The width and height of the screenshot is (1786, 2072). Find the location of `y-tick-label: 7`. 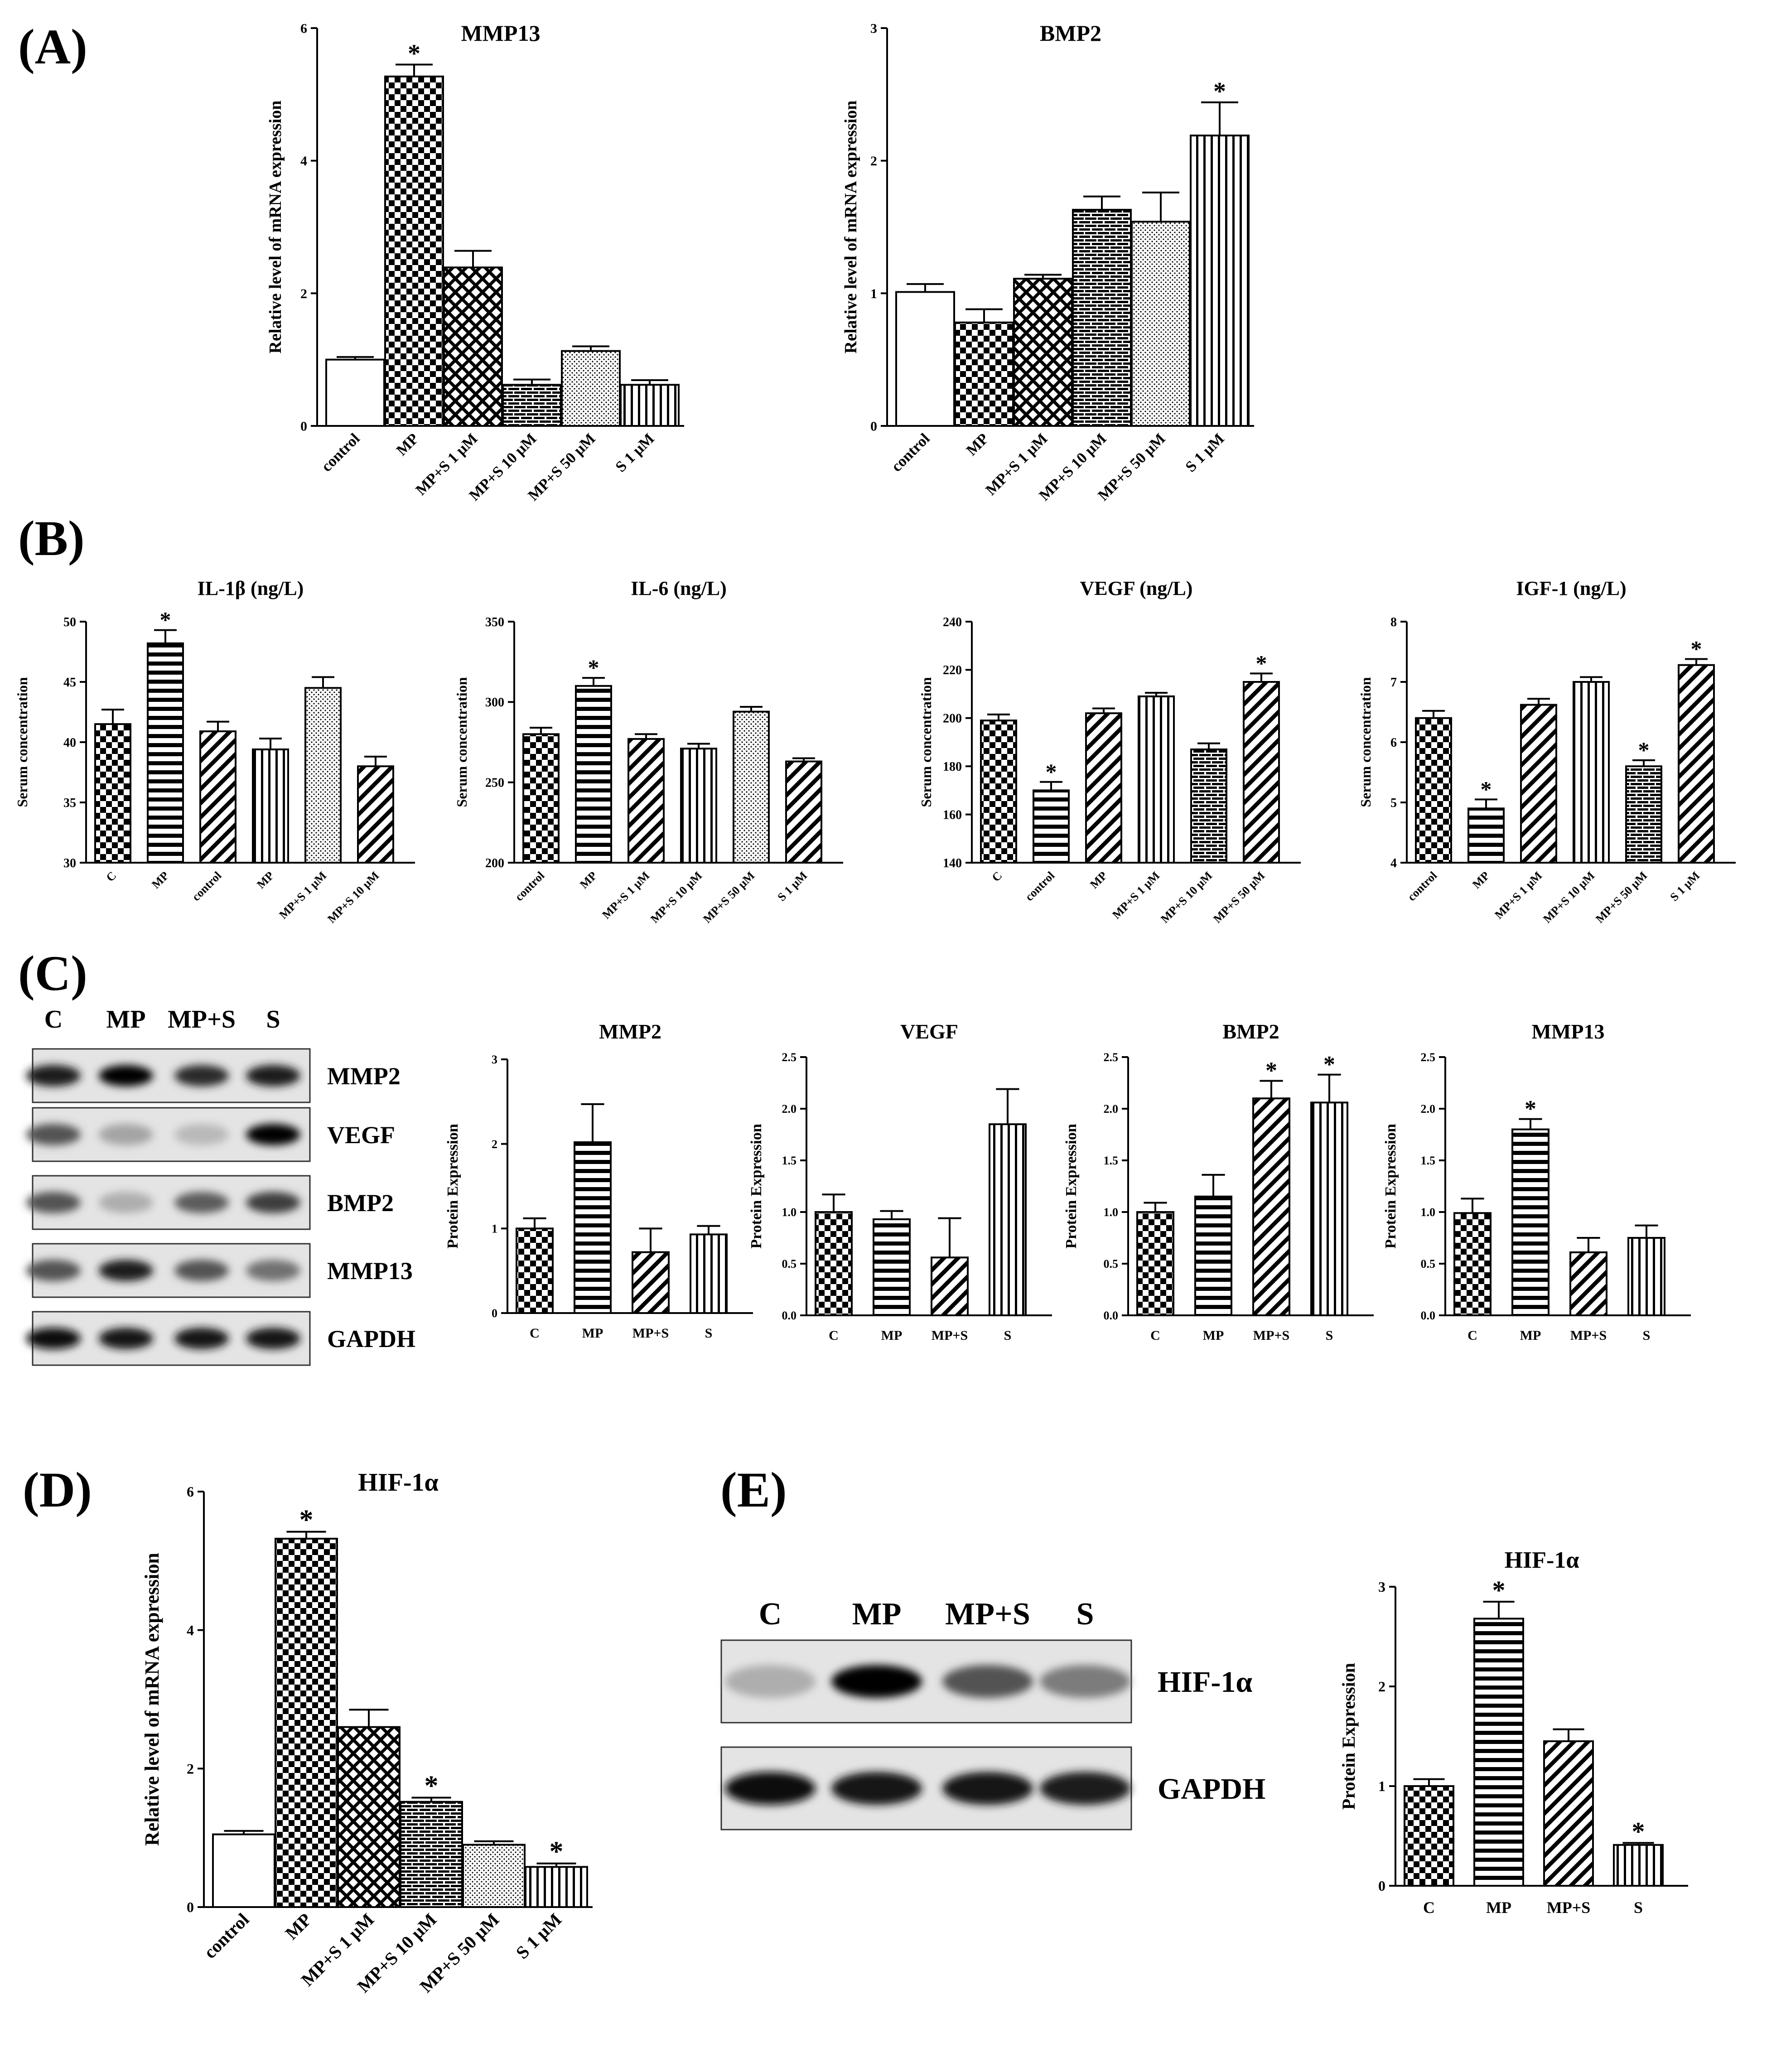

y-tick-label: 7 is located at coordinates (1393, 683).